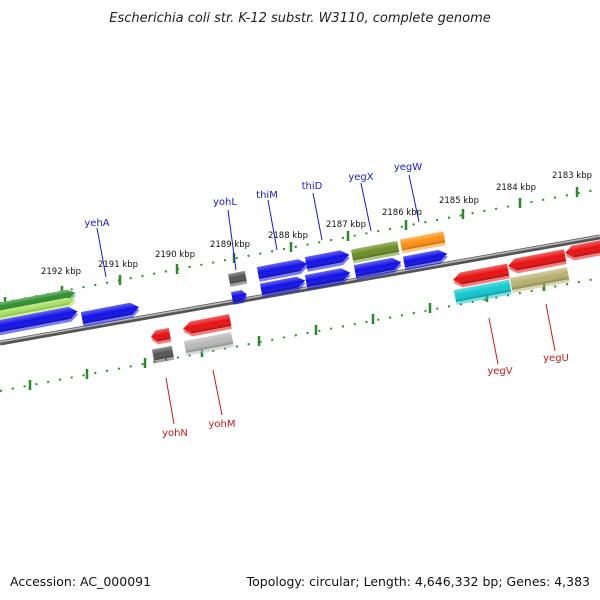  Describe the element at coordinates (556, 358) in the screenshot. I see `gene-label-yegU: yegU` at that location.